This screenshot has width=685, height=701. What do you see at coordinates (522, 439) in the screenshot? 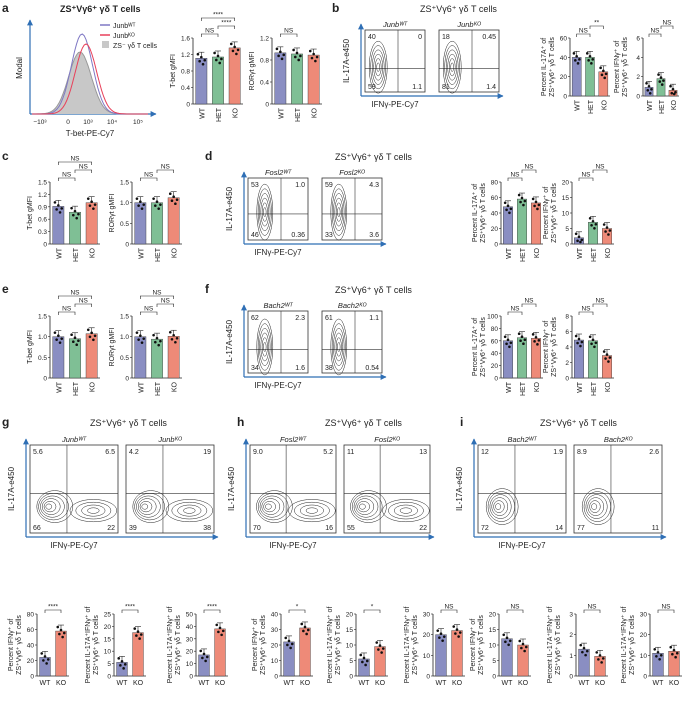
I see `flow-title-i: Bach2ᵂᵀ` at bounding box center [522, 439].